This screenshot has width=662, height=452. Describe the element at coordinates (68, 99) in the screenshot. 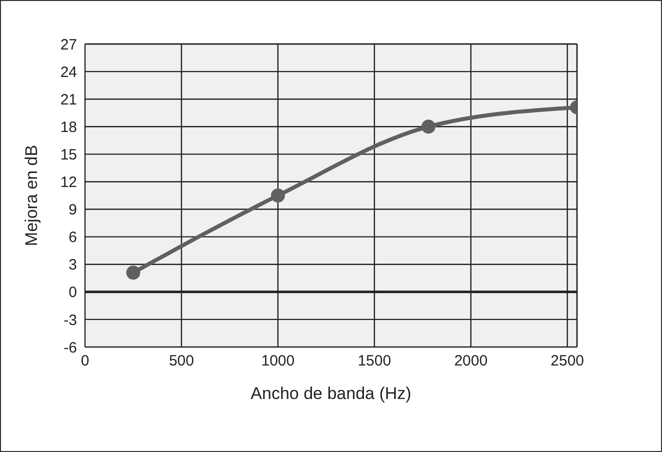

I see `y-tick-label: 21` at that location.